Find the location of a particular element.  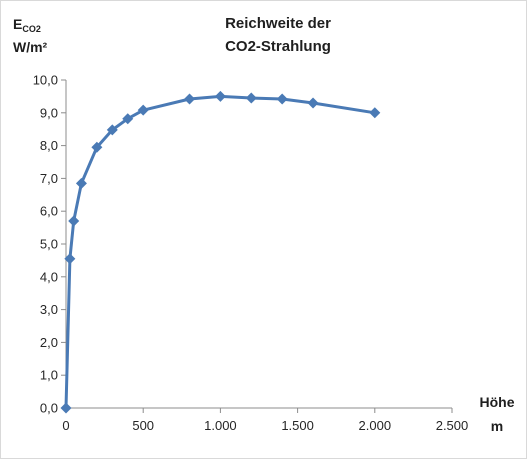

y-tick-label: 3,0 is located at coordinates (49, 309).